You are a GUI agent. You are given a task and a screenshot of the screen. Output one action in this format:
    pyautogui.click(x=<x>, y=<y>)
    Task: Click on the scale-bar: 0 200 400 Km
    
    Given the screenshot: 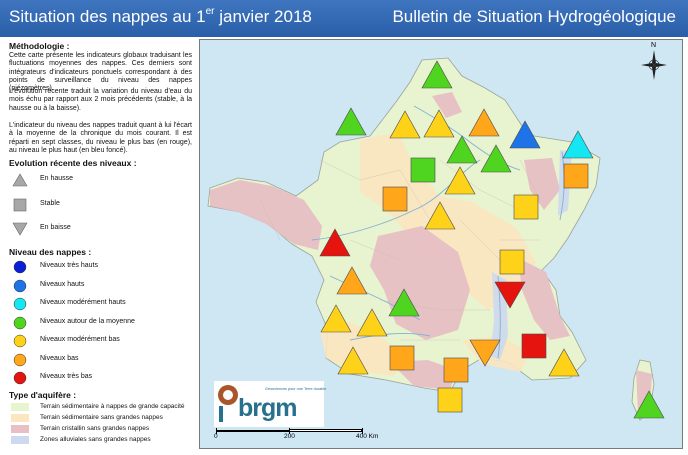 What is the action you would take?
    pyautogui.click(x=289, y=438)
    